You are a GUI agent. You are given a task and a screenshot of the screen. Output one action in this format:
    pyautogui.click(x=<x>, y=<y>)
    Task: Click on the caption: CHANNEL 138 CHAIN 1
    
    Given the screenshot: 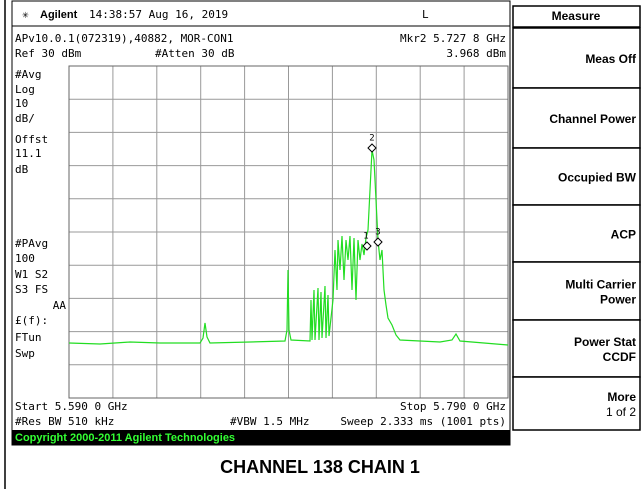 What is the action you would take?
    pyautogui.click(x=320, y=467)
    